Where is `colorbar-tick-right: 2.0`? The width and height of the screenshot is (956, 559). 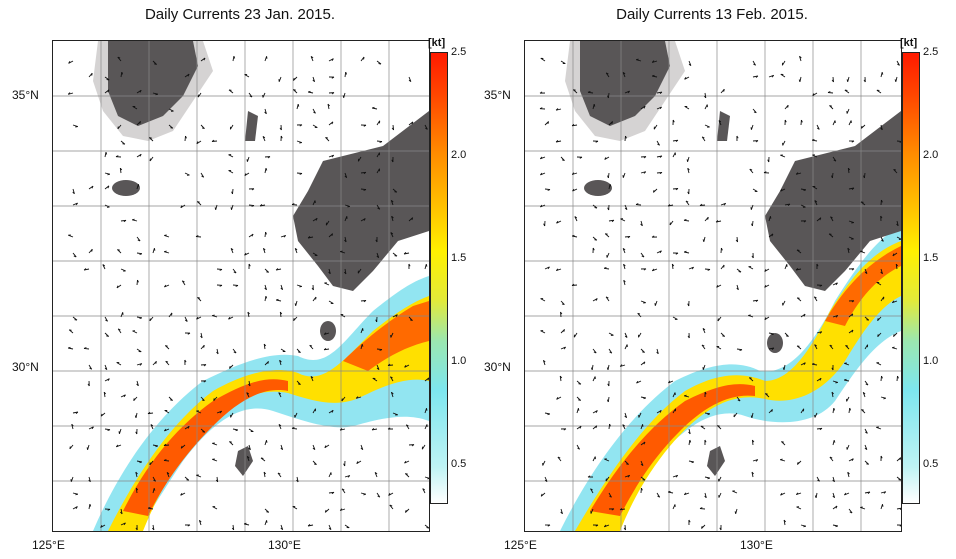
colorbar-tick-right: 2.0 is located at coordinates (931, 155).